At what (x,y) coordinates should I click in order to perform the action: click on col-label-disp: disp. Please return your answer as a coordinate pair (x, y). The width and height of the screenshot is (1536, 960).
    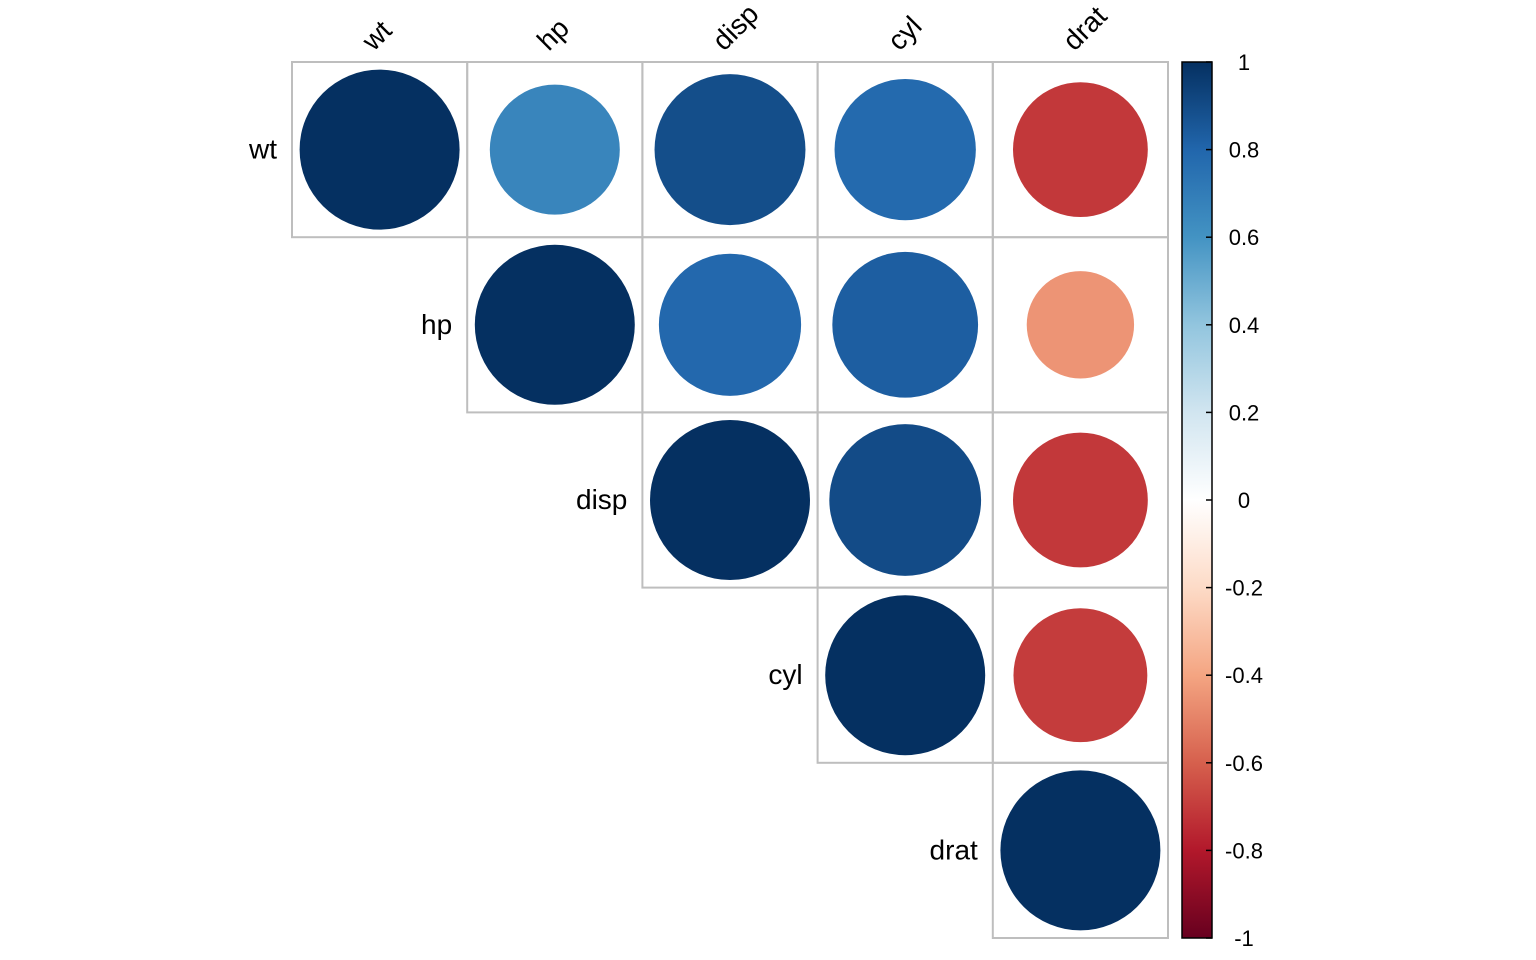
    Looking at the image, I should click on (735, 28).